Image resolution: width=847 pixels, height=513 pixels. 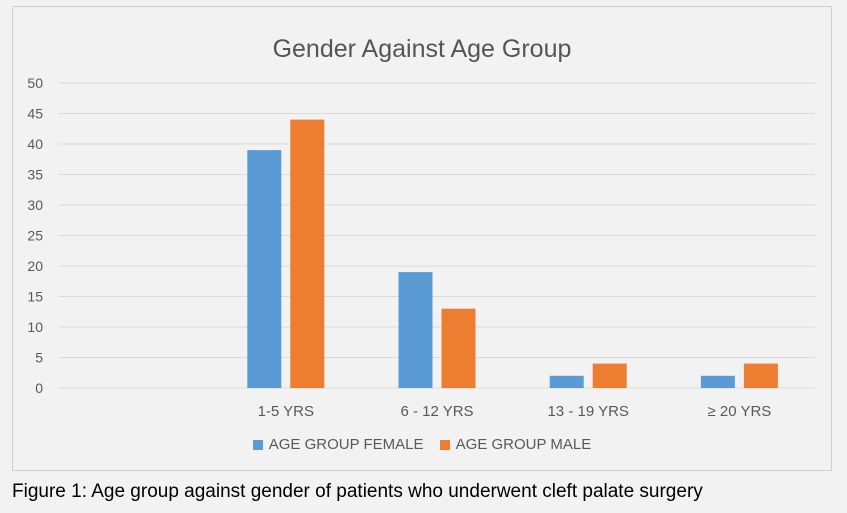 What do you see at coordinates (286, 411) in the screenshot?
I see `x-tick-label: 1-5 YRS` at bounding box center [286, 411].